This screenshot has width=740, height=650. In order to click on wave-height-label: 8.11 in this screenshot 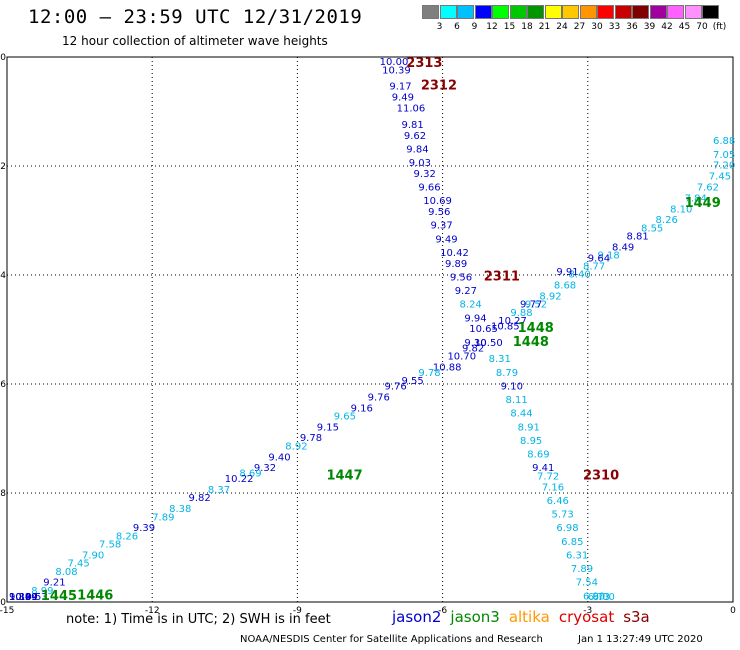, I will do `click(517, 400)`.